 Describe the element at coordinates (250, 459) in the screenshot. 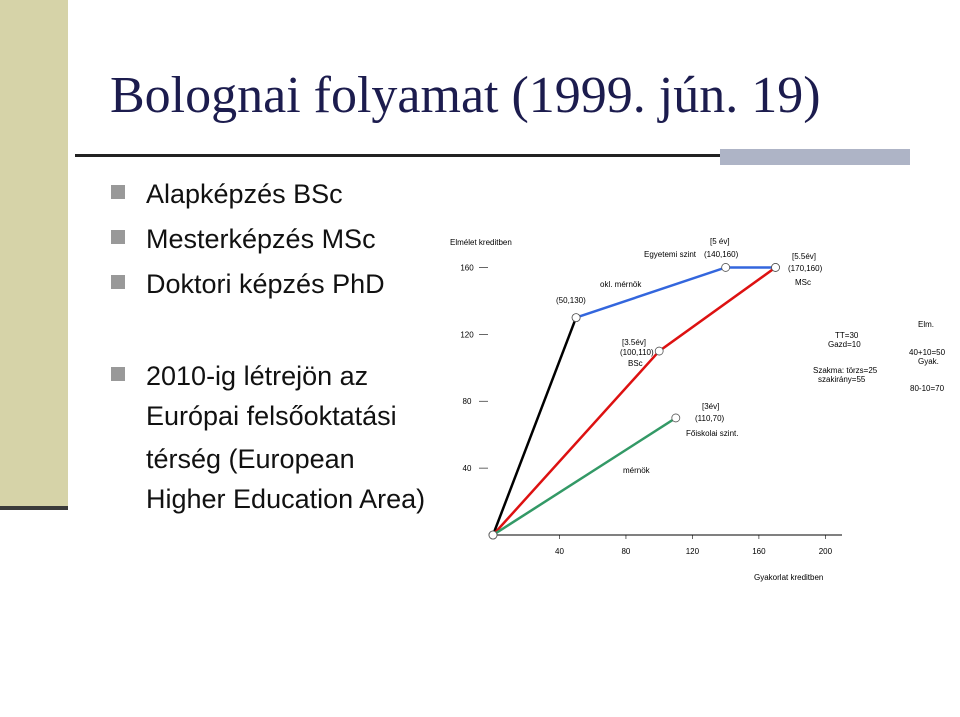

I see `bullet: térség (European` at that location.